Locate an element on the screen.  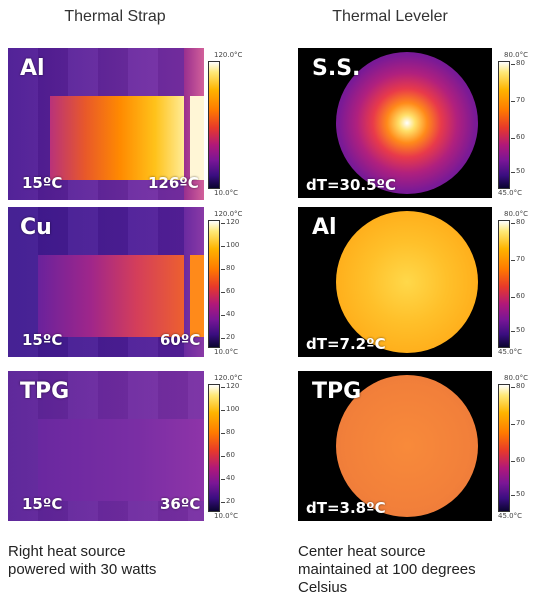
temperature-scale-leveler-tpg: 80.0°C 80 70 60 50 45.0°C is located at coordinates (520, 447).